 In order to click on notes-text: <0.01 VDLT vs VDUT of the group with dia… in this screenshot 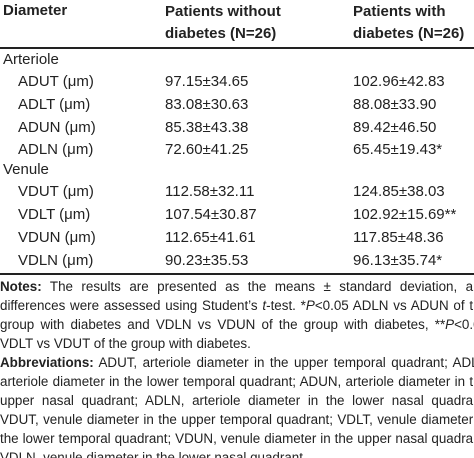, I will do `click(237, 334)`.